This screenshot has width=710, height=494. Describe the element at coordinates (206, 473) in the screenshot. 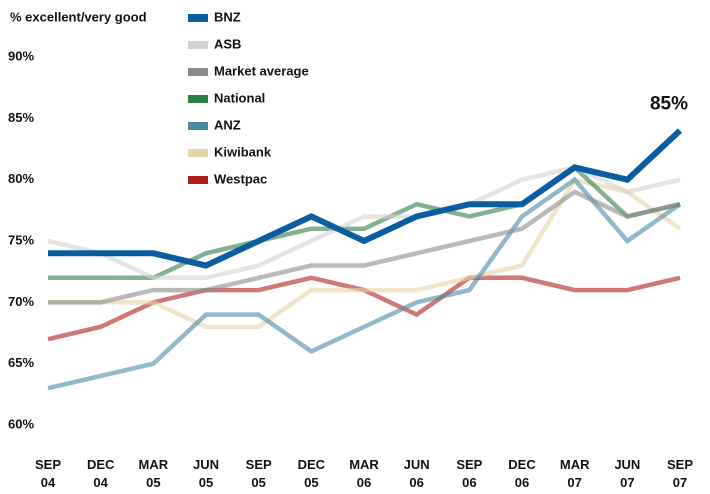

I see `x-tick-label: JUN 05` at that location.